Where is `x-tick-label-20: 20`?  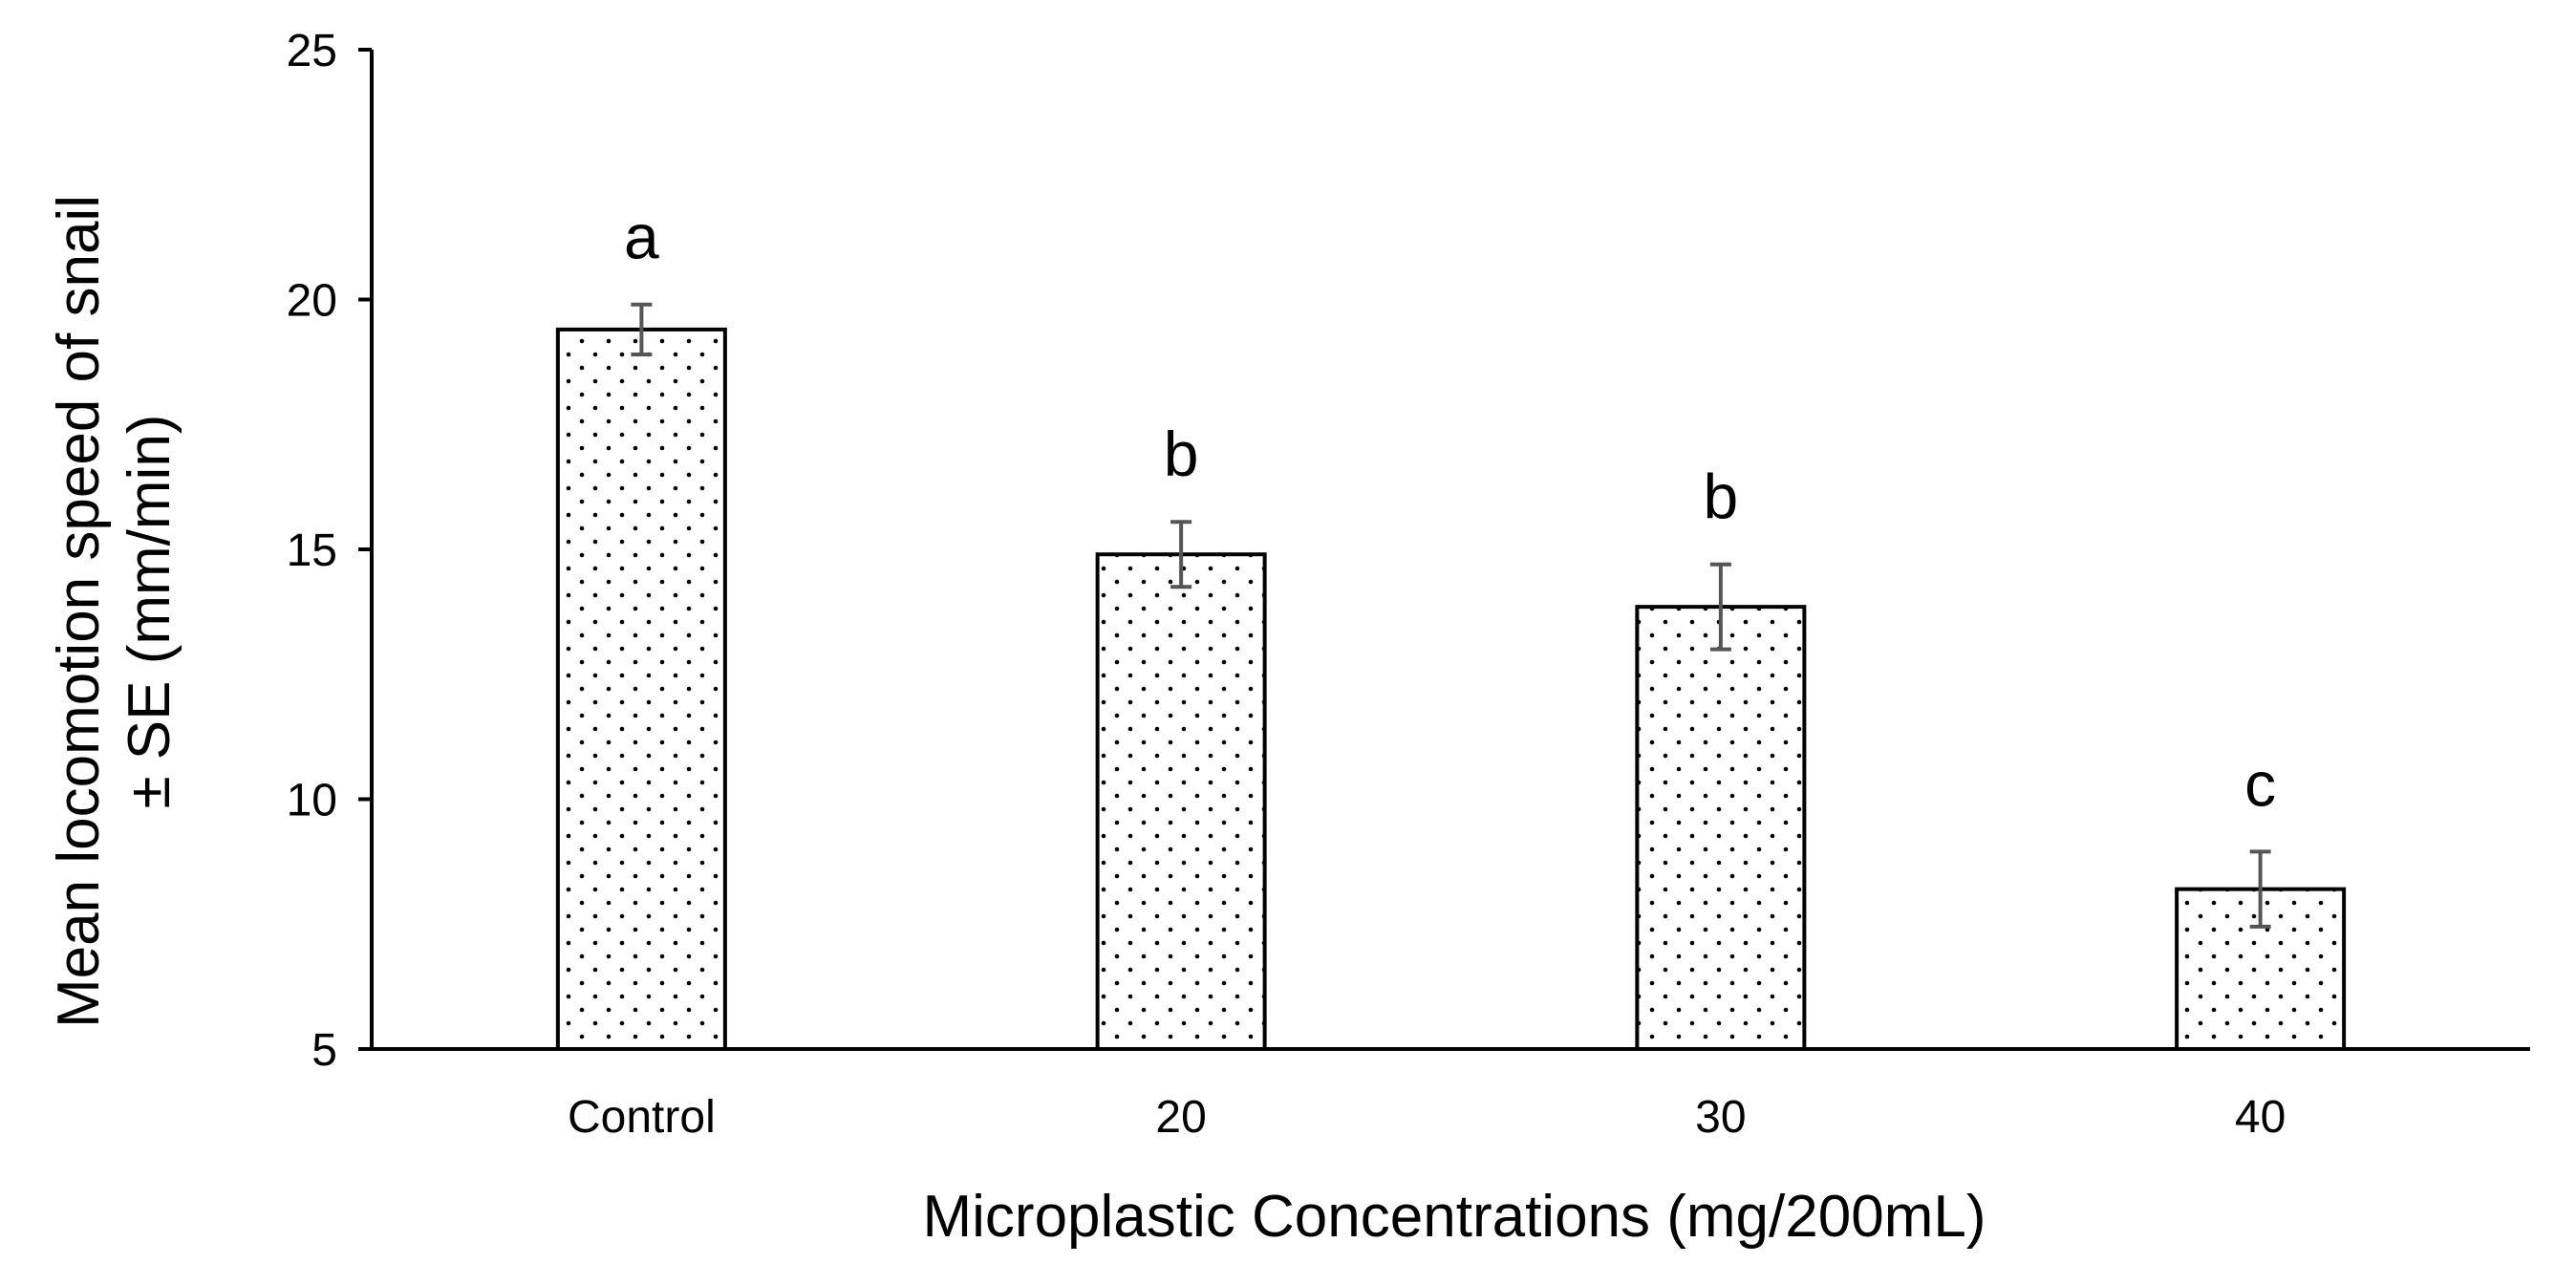 x-tick-label-20: 20 is located at coordinates (1180, 1117).